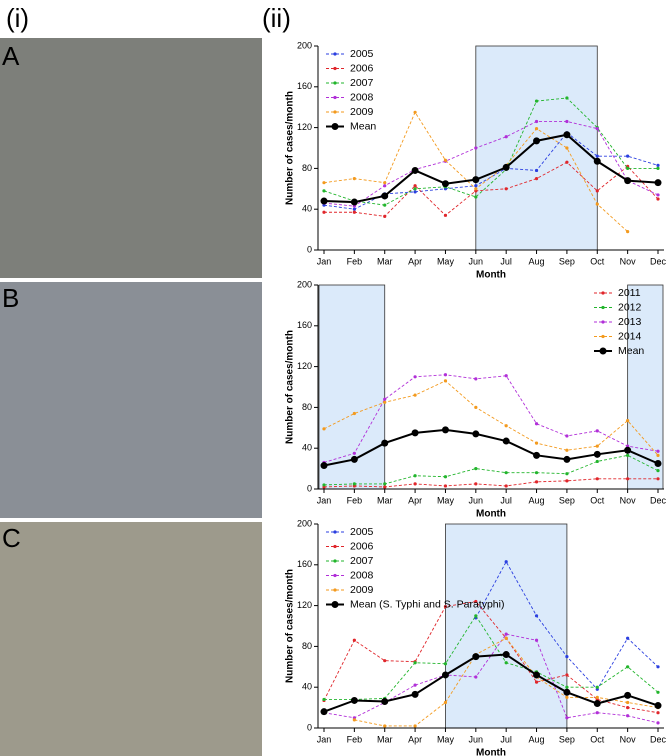 Image resolution: width=668 pixels, height=756 pixels. Describe the element at coordinates (567, 500) in the screenshot. I see `x-tick-label: Sep` at that location.